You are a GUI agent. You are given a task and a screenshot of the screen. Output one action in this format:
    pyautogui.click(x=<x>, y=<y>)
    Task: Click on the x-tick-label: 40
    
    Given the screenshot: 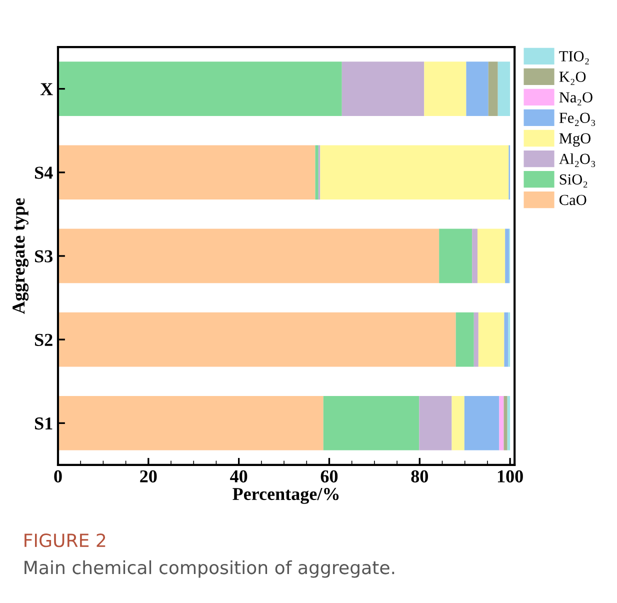 What is the action you would take?
    pyautogui.click(x=239, y=476)
    